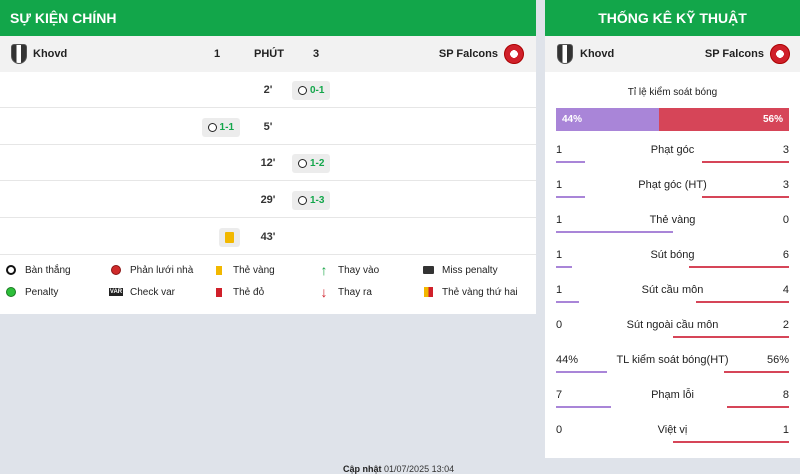 The width and height of the screenshot is (800, 474). I want to click on red-card-icon, so click(219, 292).